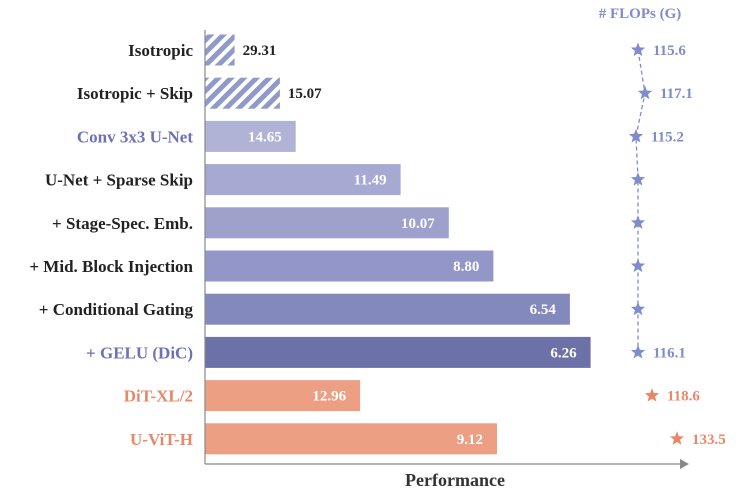 Image resolution: width=744 pixels, height=498 pixels. Describe the element at coordinates (111, 266) in the screenshot. I see `category-label: + Mid. Block Injection` at that location.